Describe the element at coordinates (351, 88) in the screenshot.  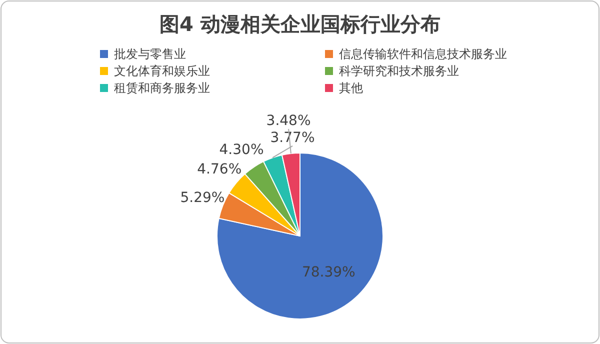
I see `legend-label: 其他` at that location.